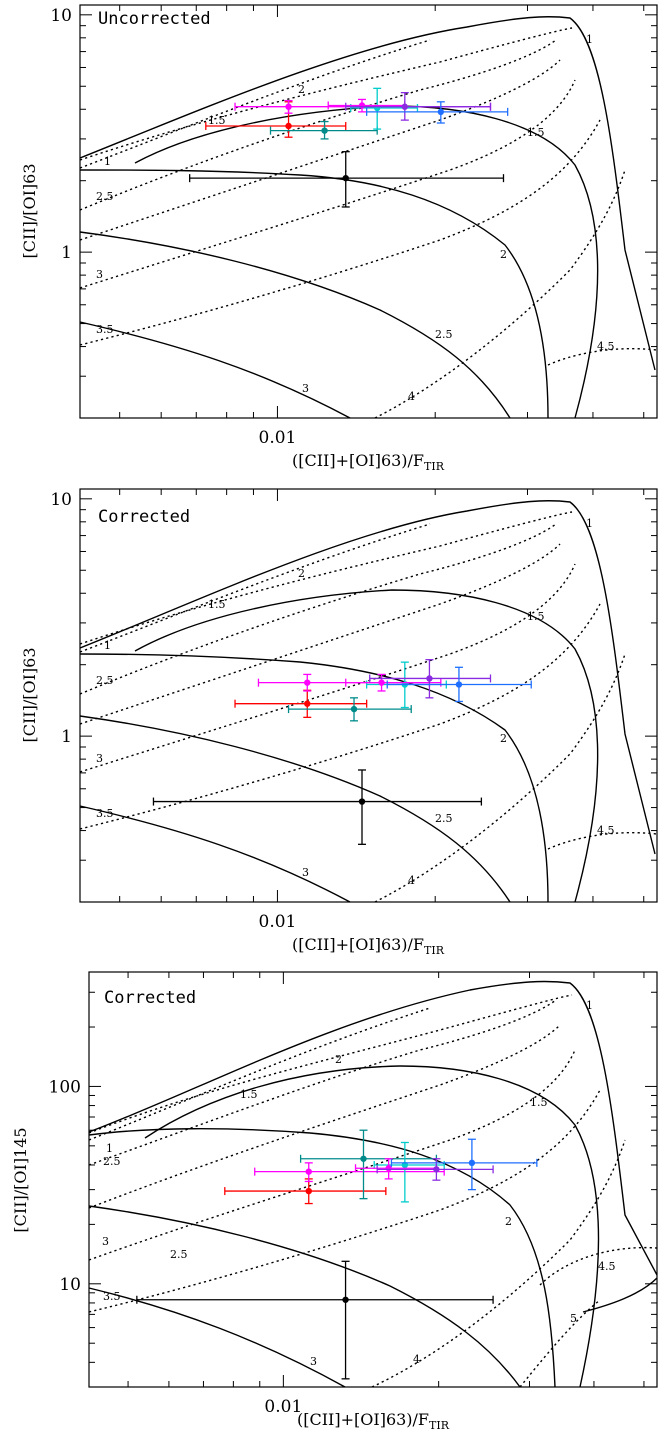  Describe the element at coordinates (20, 1179) in the screenshot. I see `y-axis-label: [CII]/[OI]145` at that location.